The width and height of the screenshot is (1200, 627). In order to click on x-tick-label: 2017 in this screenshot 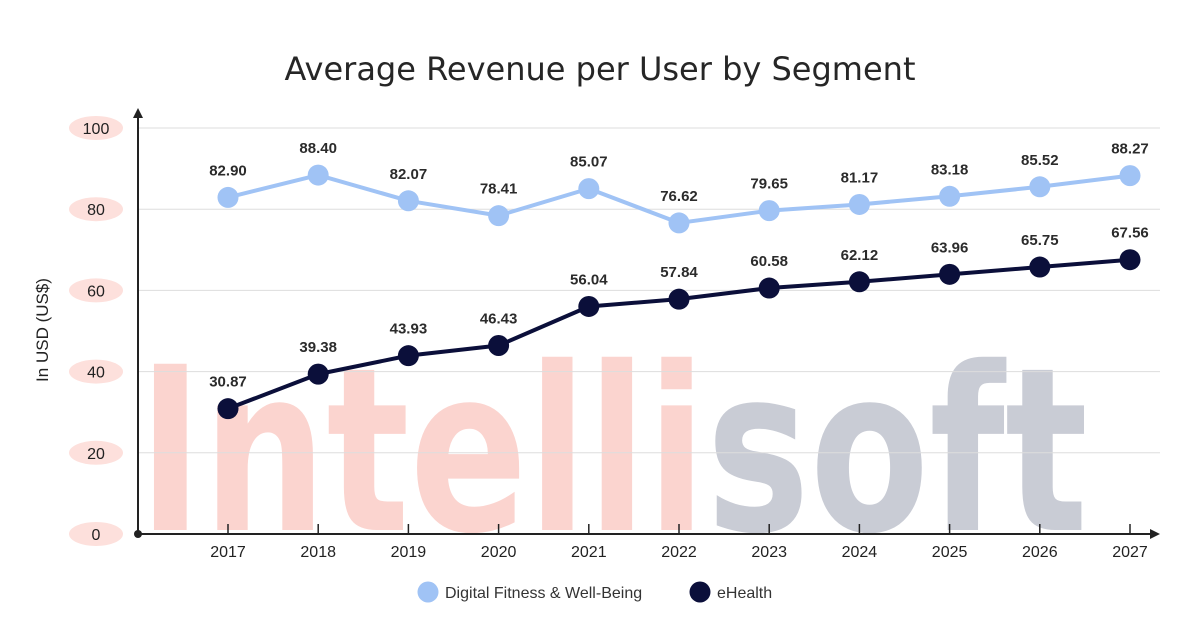, I will do `click(228, 552)`.